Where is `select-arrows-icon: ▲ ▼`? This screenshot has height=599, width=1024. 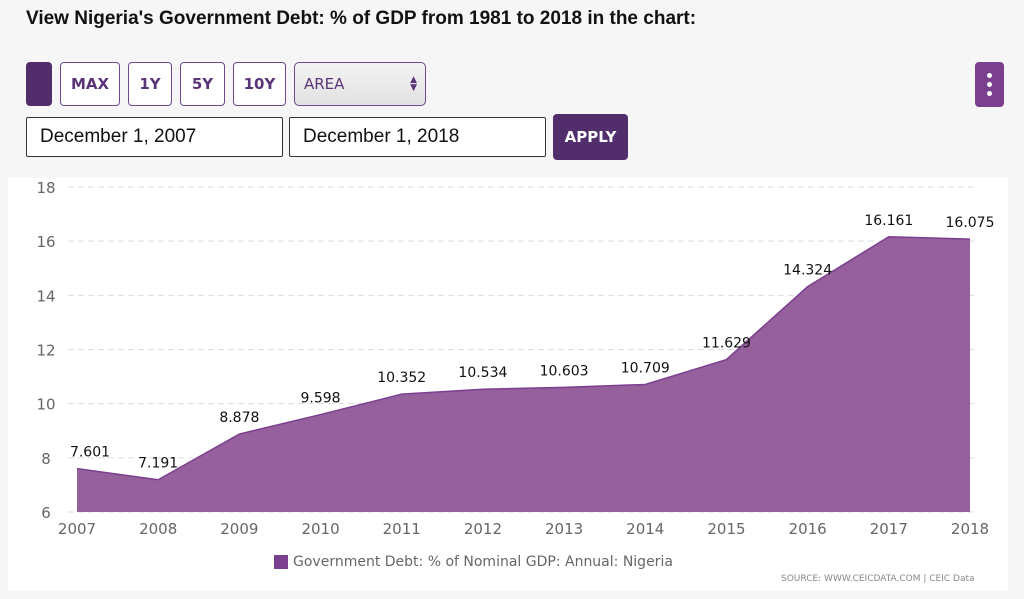
select-arrows-icon: ▲ ▼ is located at coordinates (413, 84).